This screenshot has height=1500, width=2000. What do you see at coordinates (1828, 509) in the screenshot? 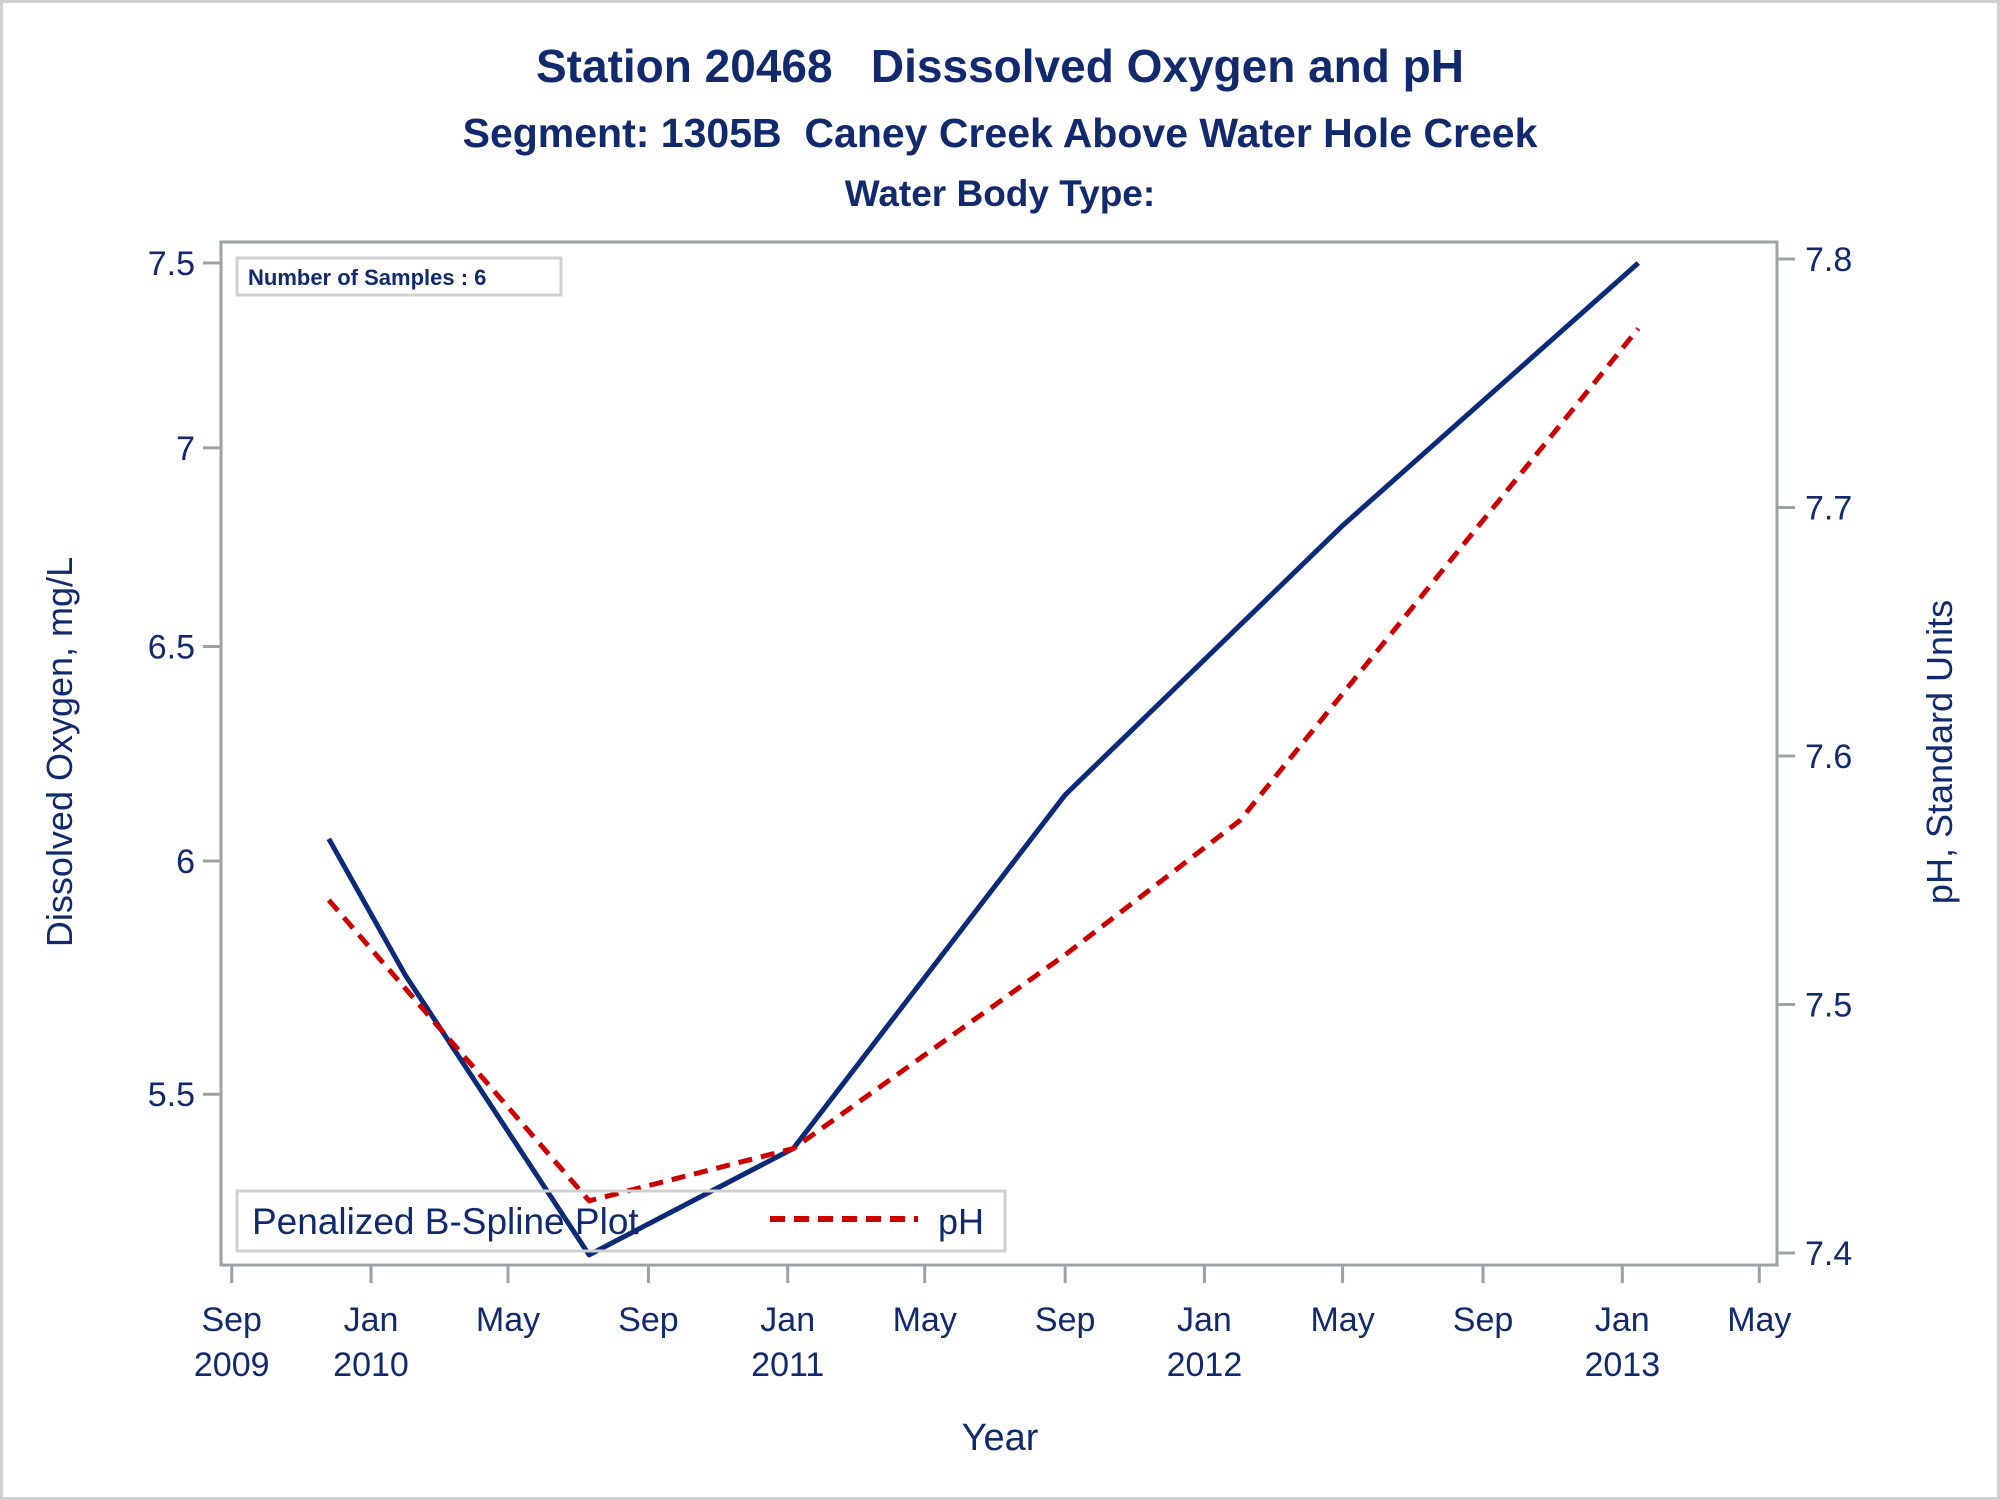
I see `y-right-tick-label: 7.7` at bounding box center [1828, 509].